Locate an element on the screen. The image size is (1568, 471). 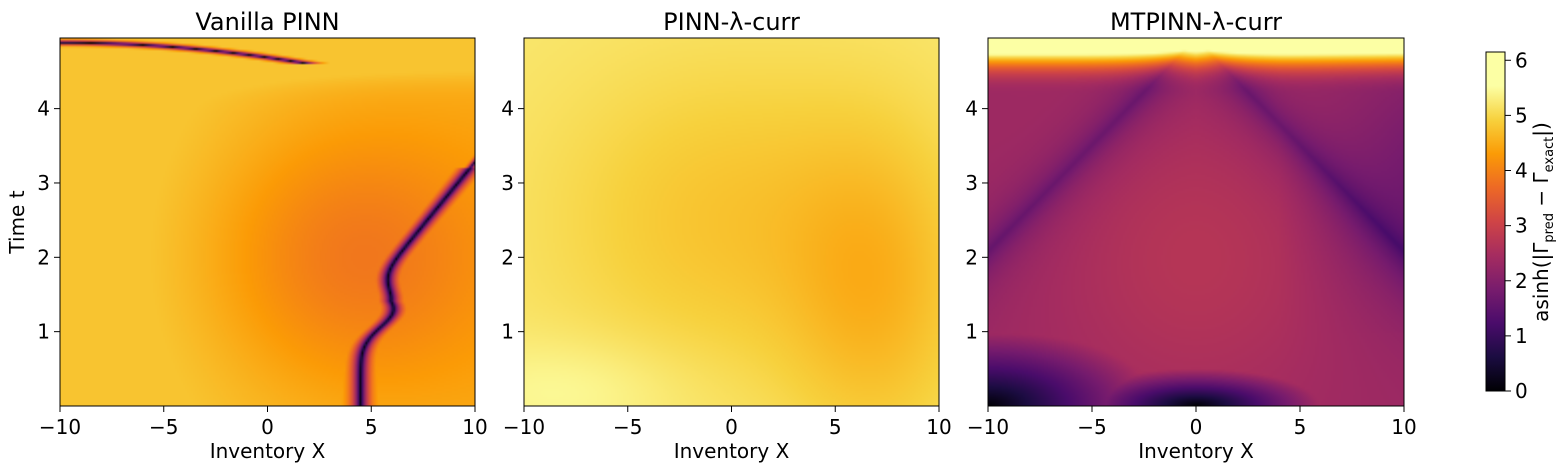
colorbar-tick-label: 0 is located at coordinates (1521, 391).